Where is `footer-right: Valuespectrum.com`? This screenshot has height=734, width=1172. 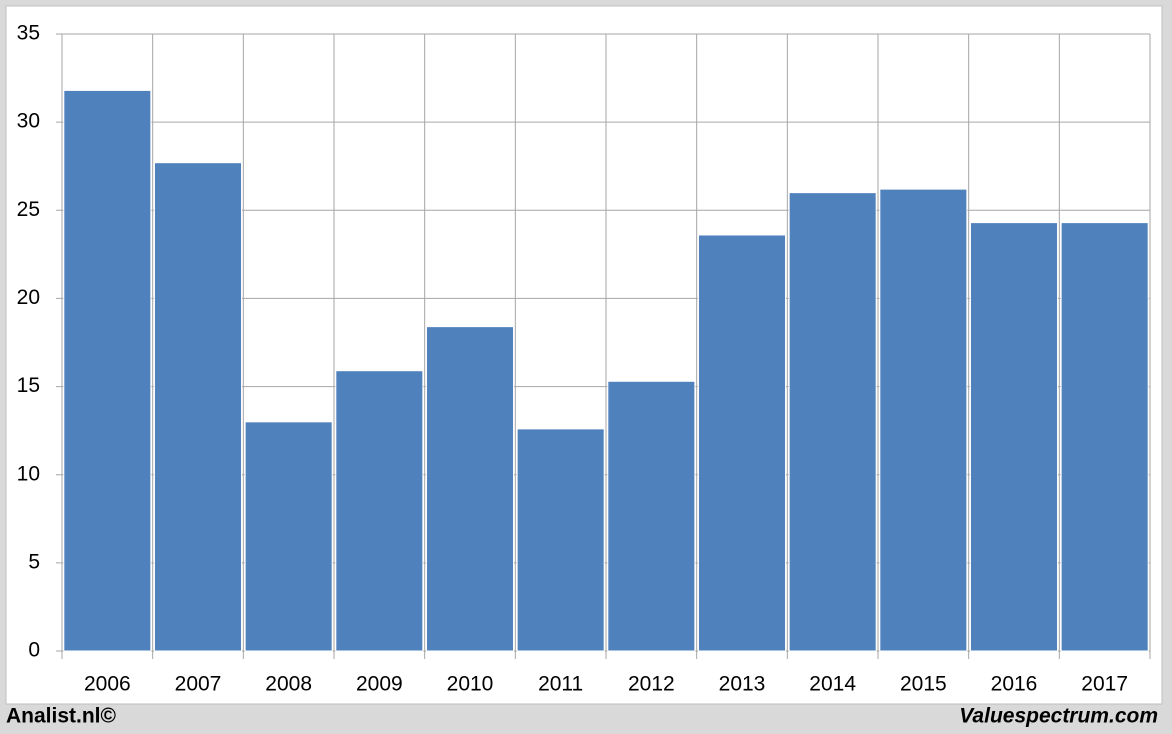
footer-right: Valuespectrum.com is located at coordinates (1058, 716).